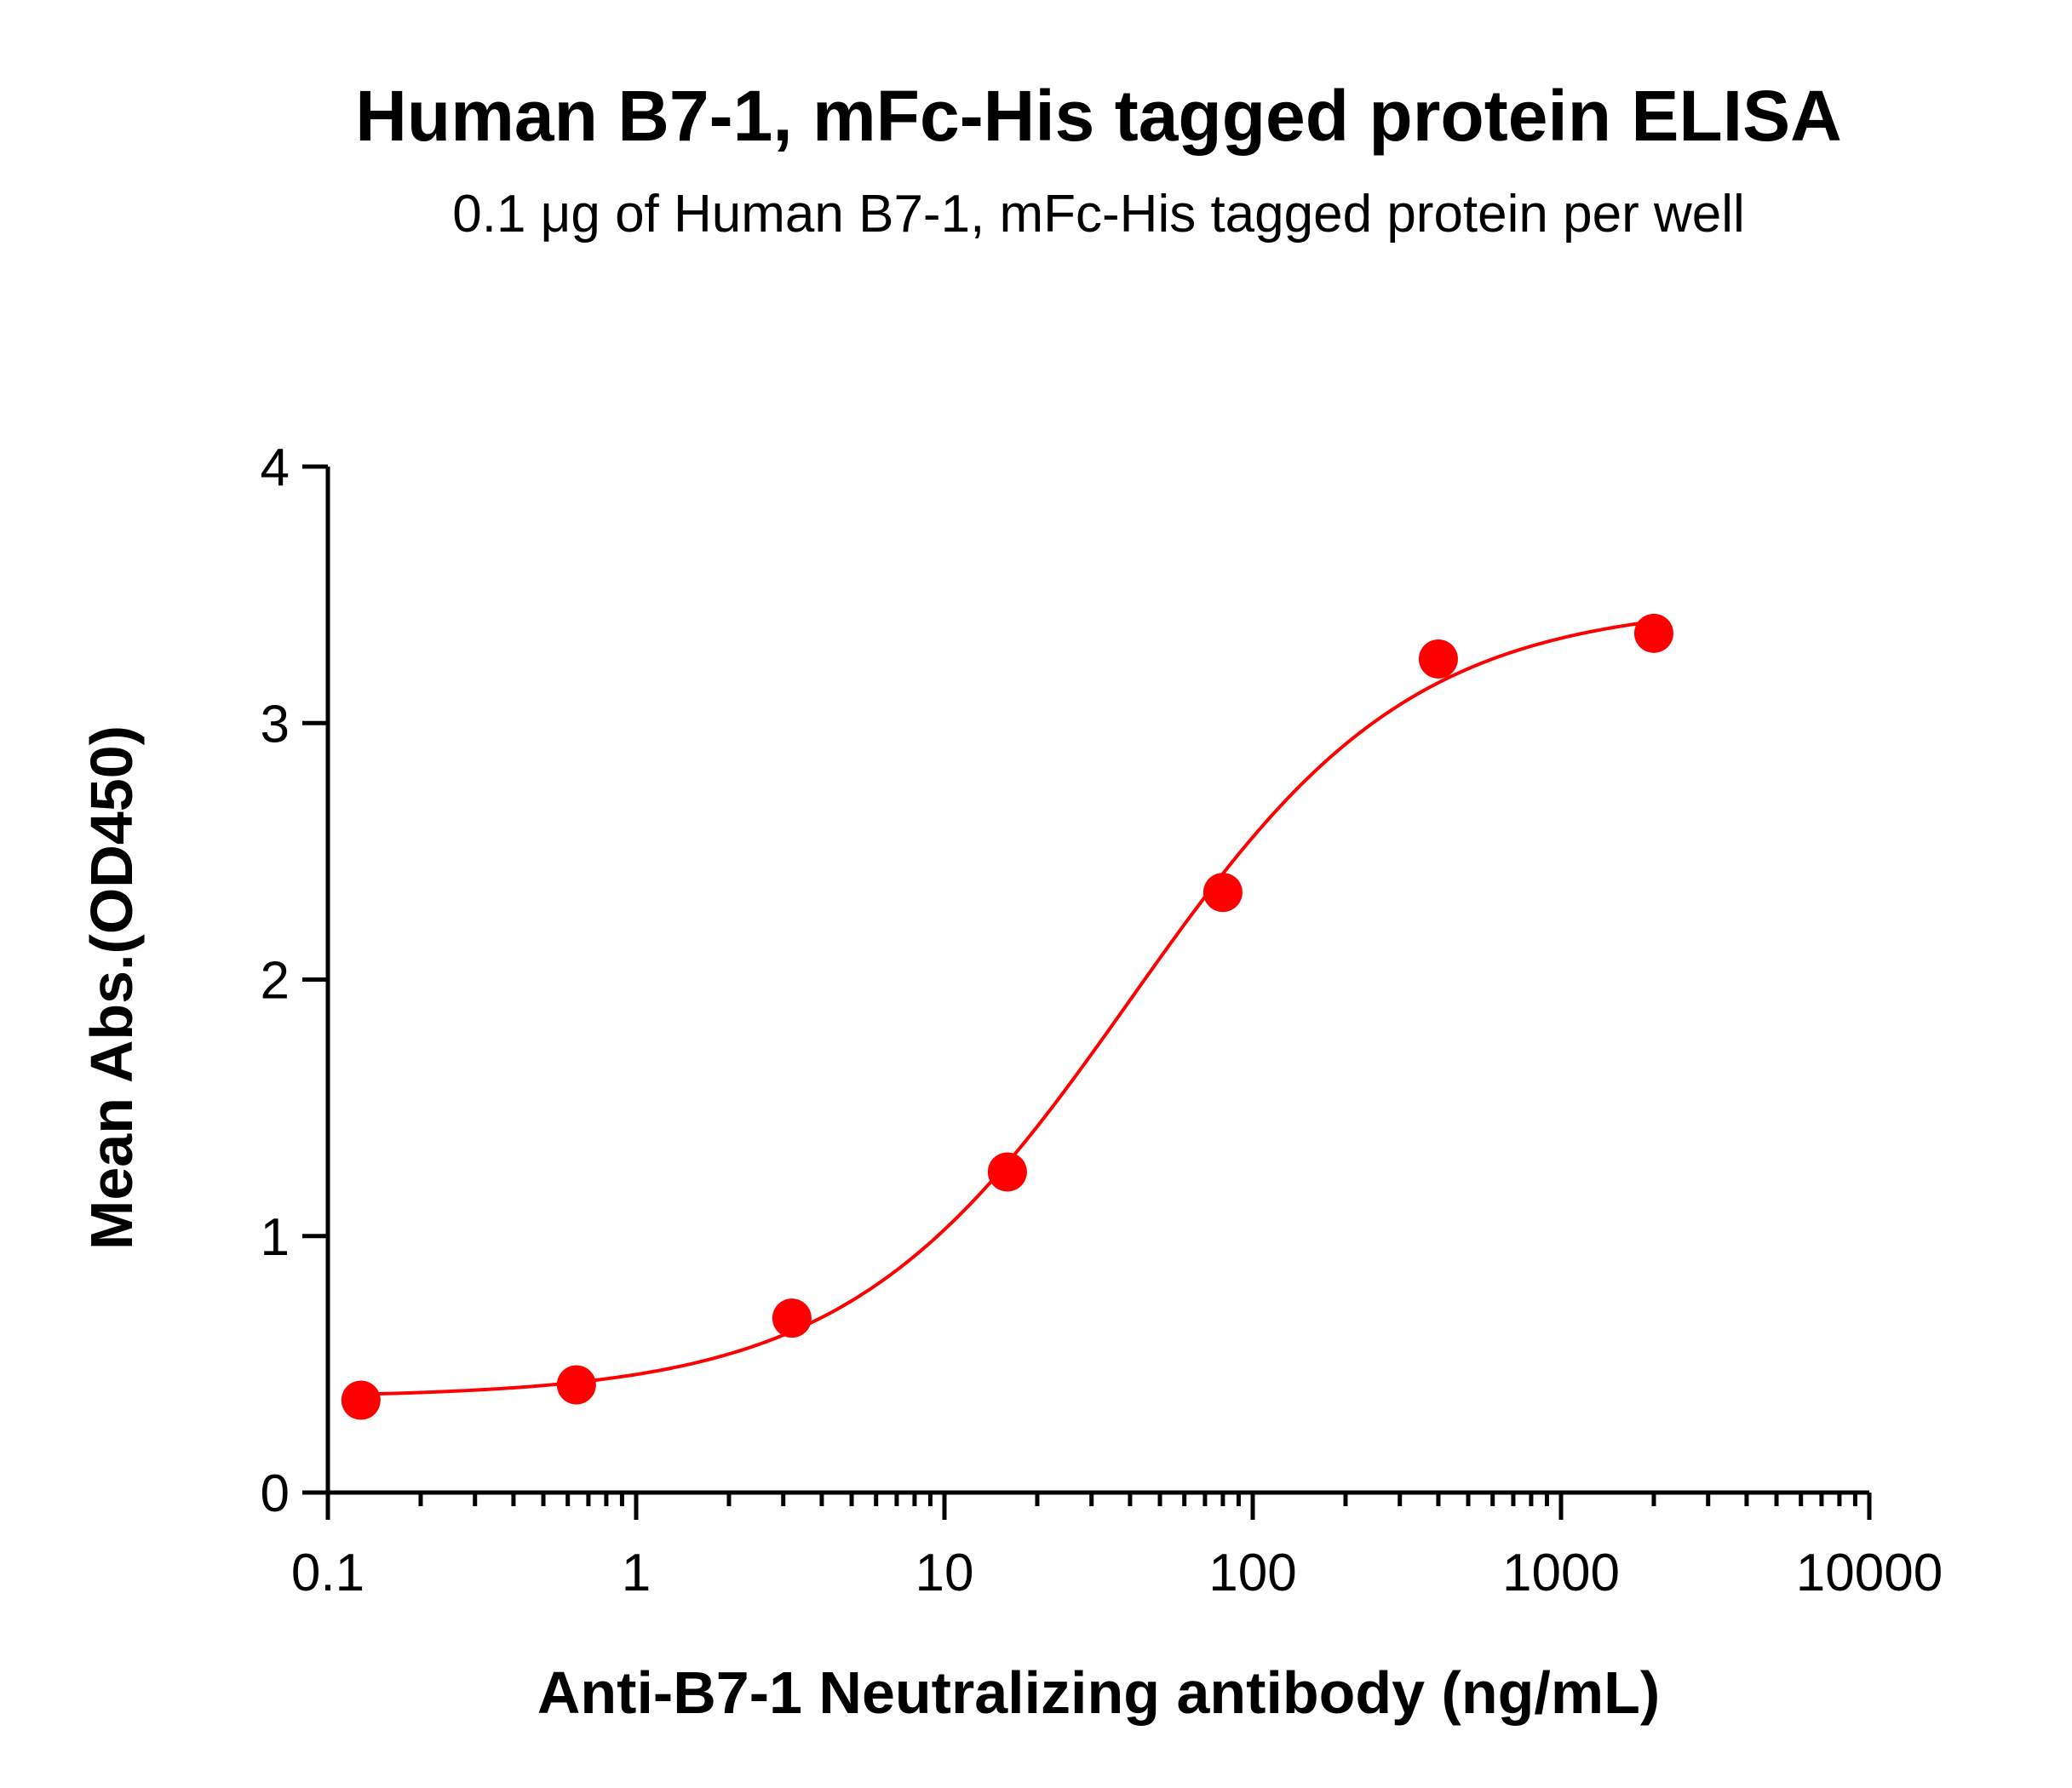 Image resolution: width=2072 pixels, height=1788 pixels. What do you see at coordinates (636, 1573) in the screenshot?
I see `x-tick-label: 1` at bounding box center [636, 1573].